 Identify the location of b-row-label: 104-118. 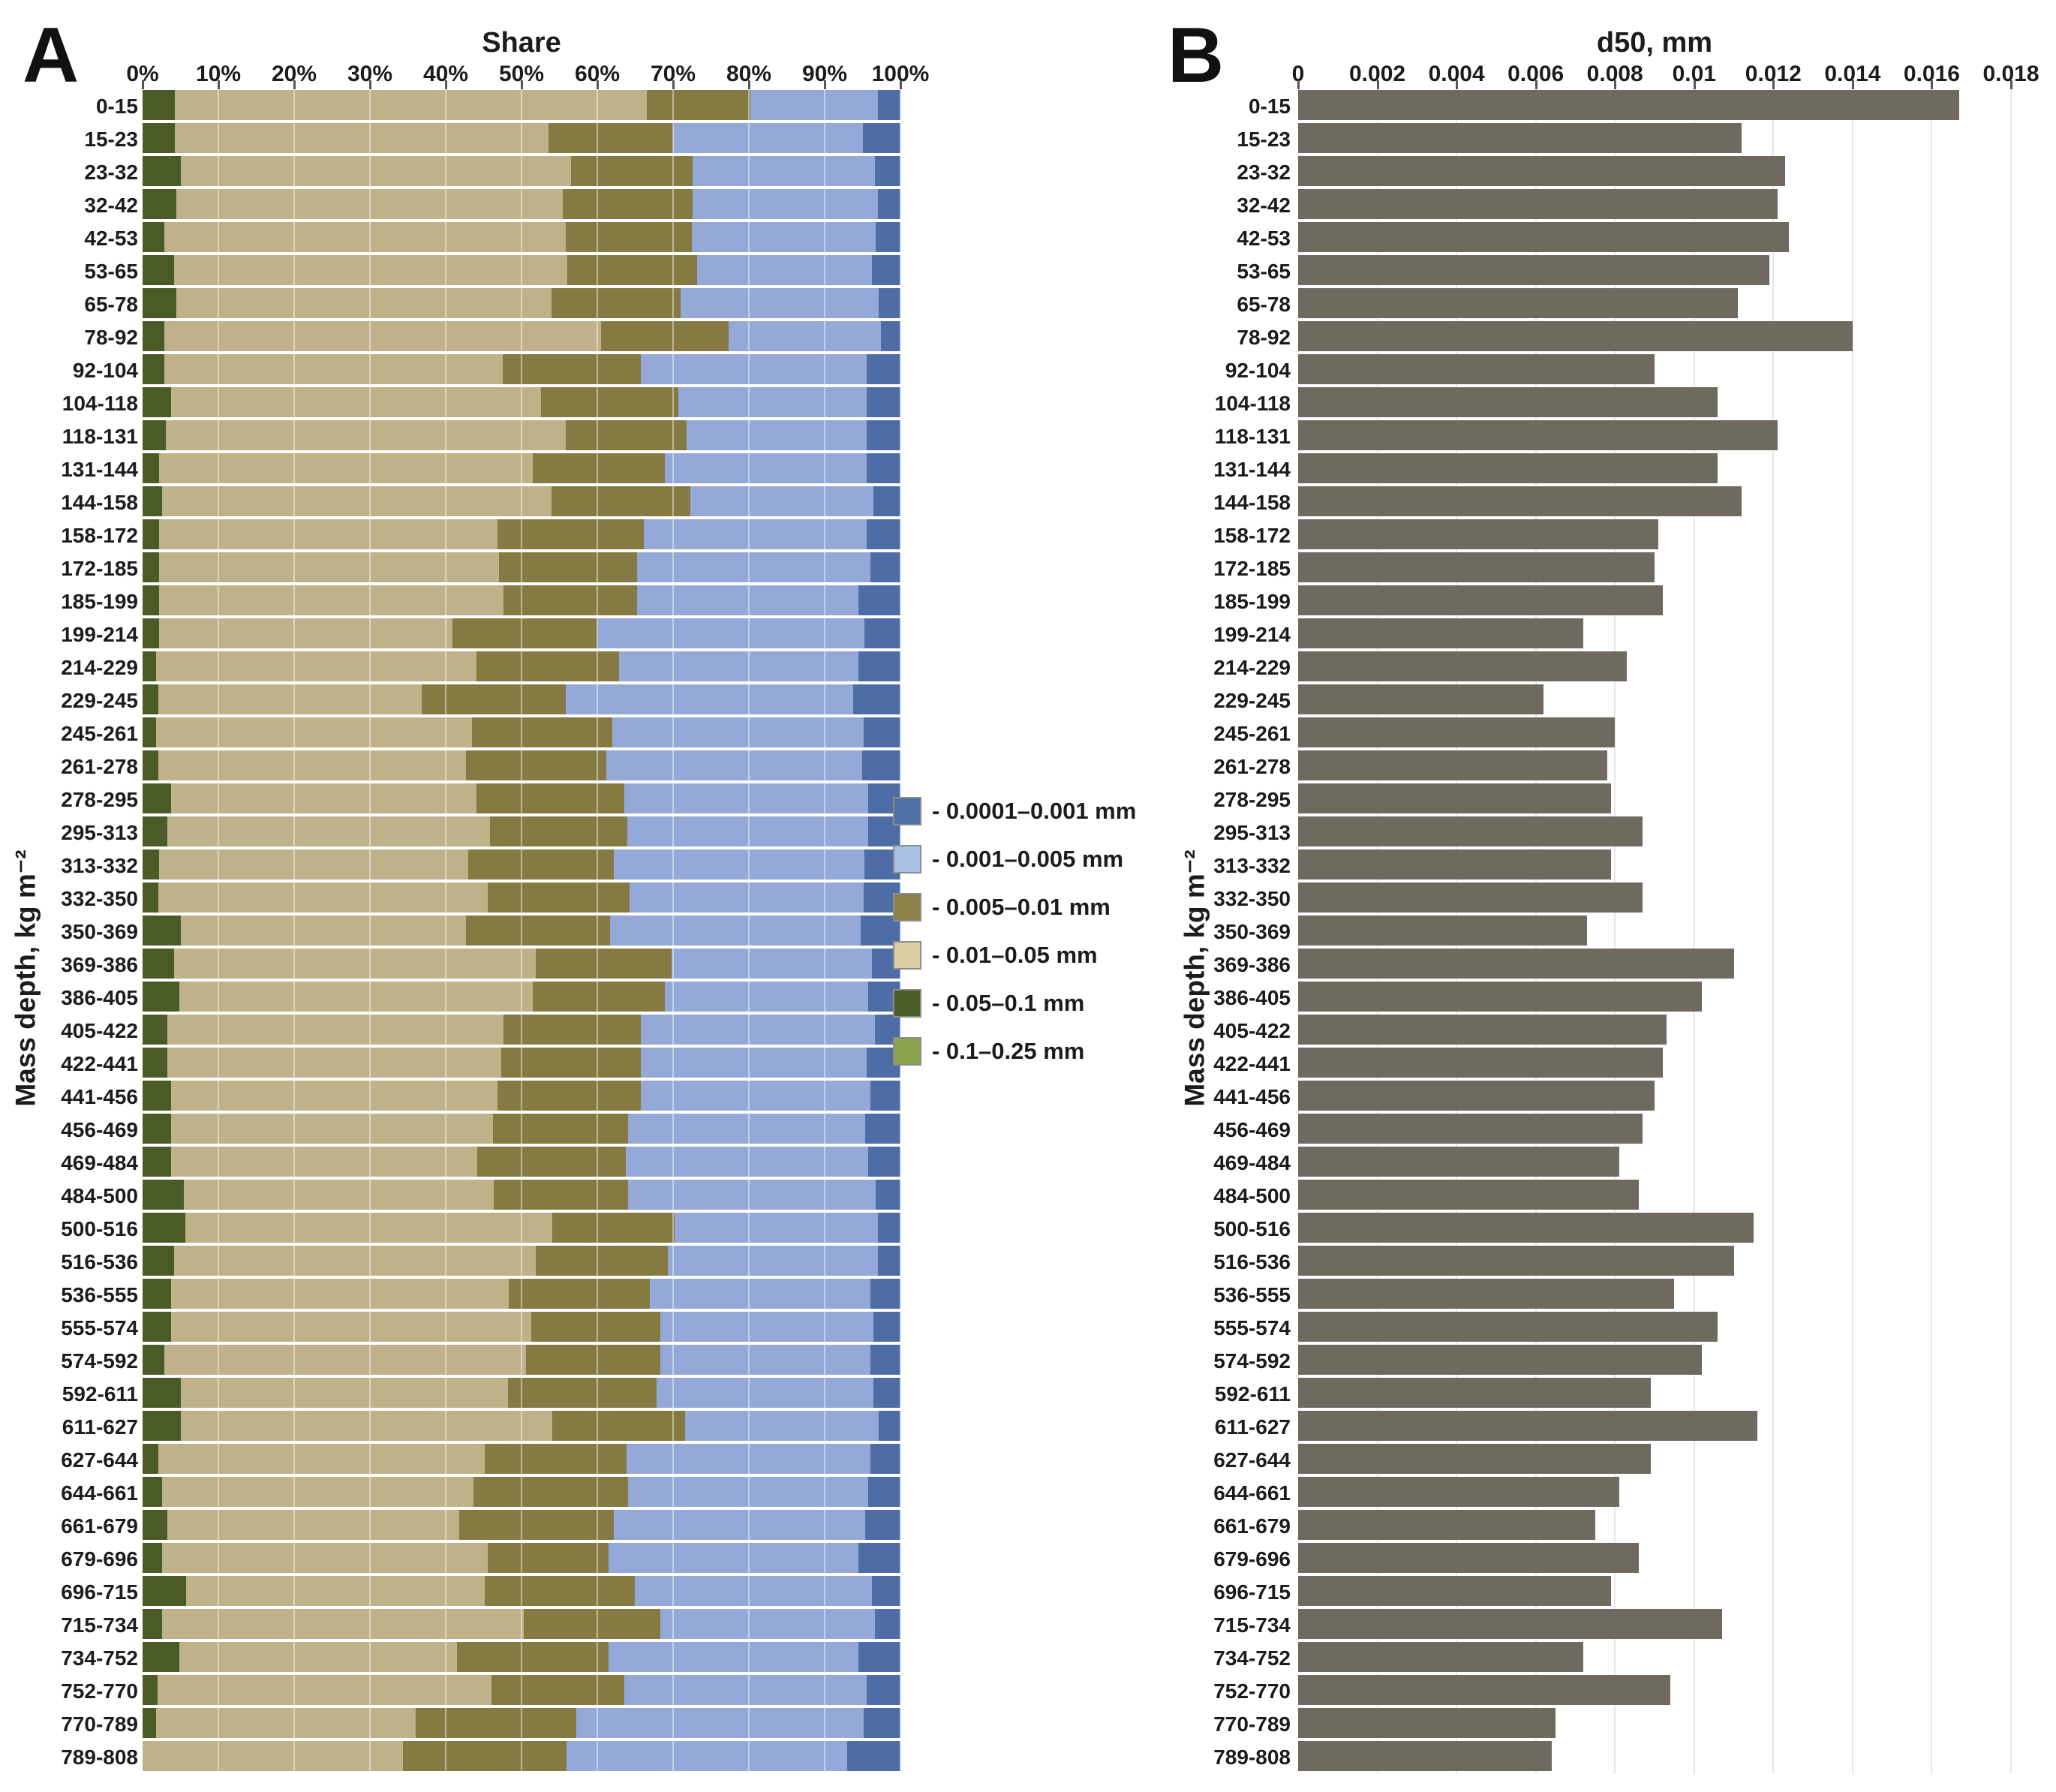
(1252, 403).